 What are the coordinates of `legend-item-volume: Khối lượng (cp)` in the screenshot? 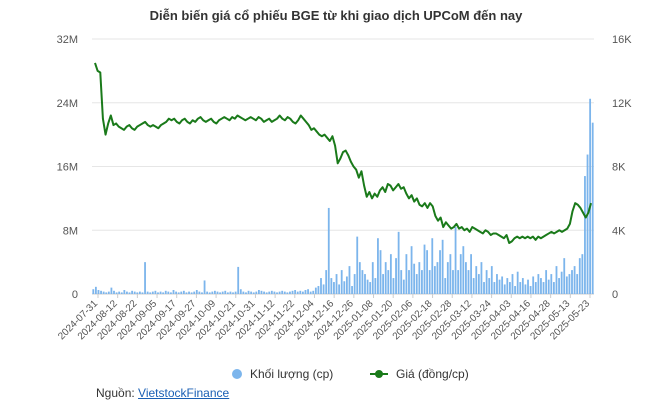 It's located at (282, 374).